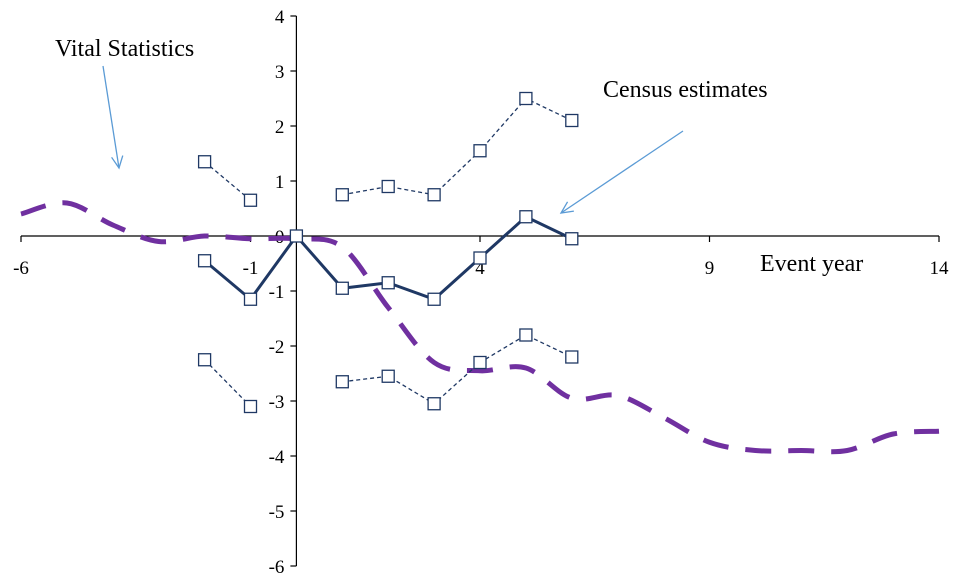  What do you see at coordinates (280, 182) in the screenshot?
I see `y-tick-label: 1` at bounding box center [280, 182].